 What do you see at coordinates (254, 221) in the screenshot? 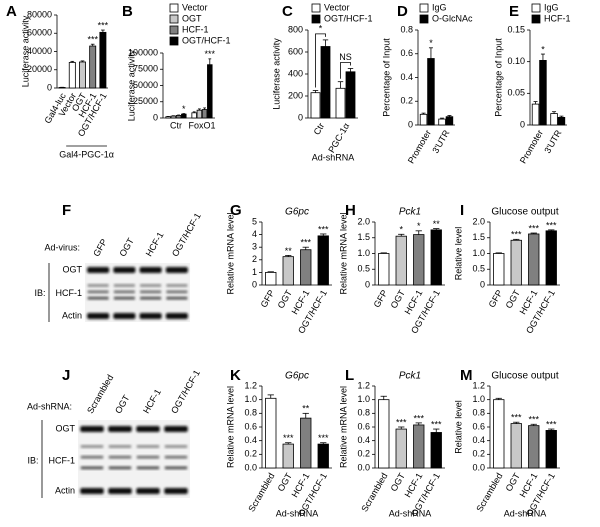
I see `y-tick-label: 5` at bounding box center [254, 221].